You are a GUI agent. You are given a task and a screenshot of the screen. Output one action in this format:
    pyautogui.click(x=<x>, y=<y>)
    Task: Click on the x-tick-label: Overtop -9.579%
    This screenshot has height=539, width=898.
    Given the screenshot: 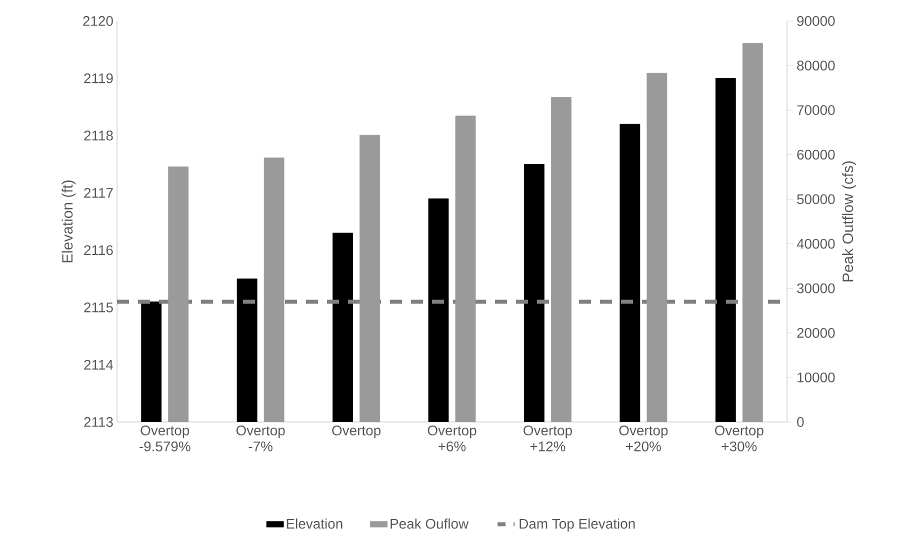 What is the action you would take?
    pyautogui.click(x=165, y=439)
    